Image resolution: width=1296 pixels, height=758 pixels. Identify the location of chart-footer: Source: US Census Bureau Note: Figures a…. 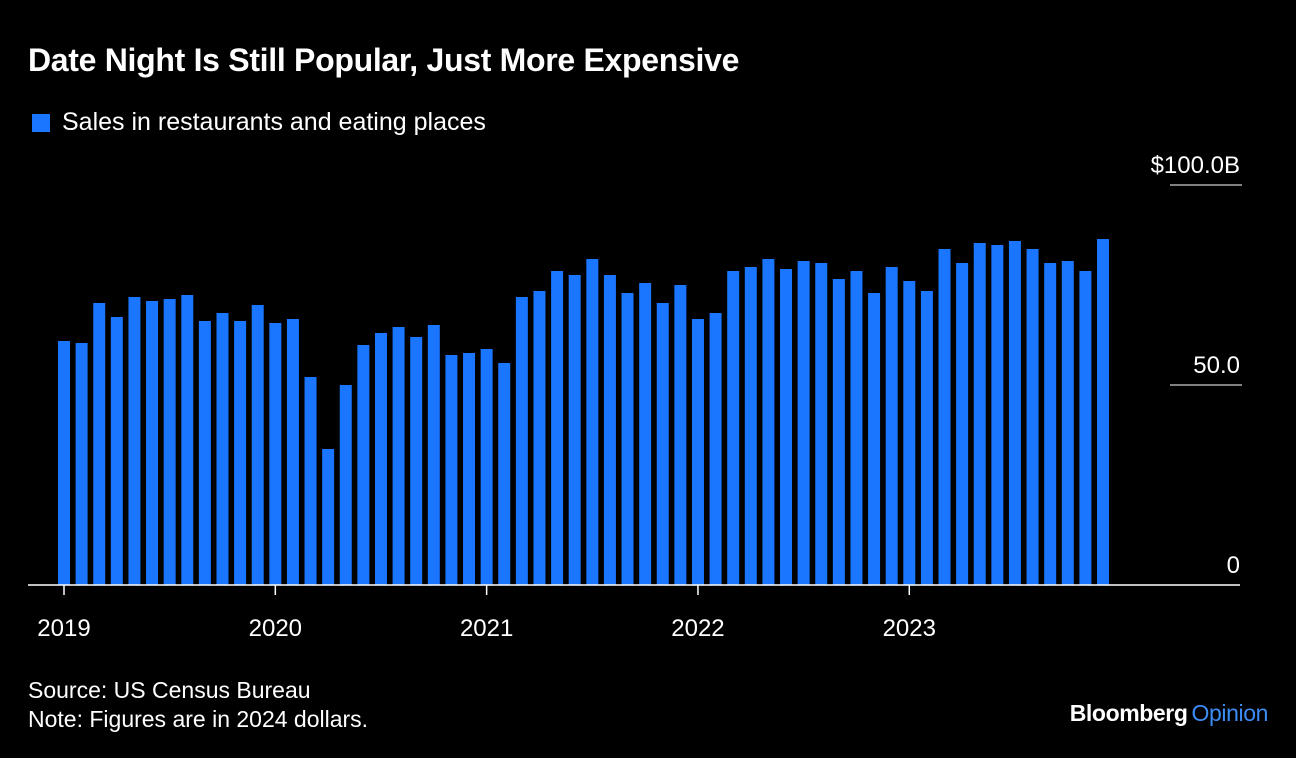
(198, 705).